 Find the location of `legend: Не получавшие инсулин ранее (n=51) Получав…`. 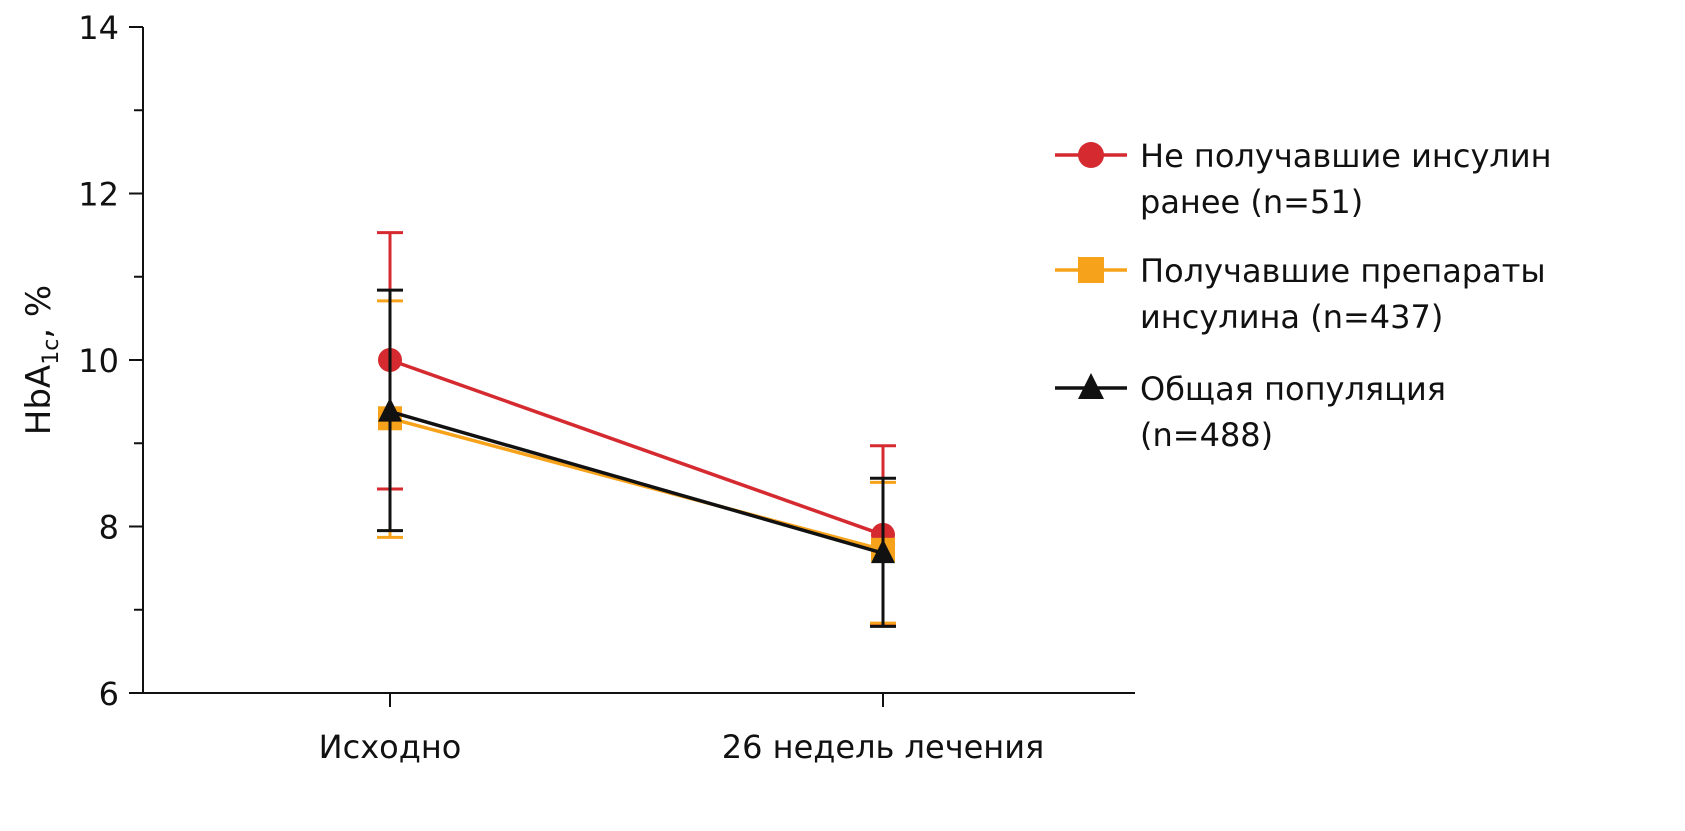

legend: Не получавшие инсулин ранее (n=51) Получав… is located at coordinates (1303, 295).